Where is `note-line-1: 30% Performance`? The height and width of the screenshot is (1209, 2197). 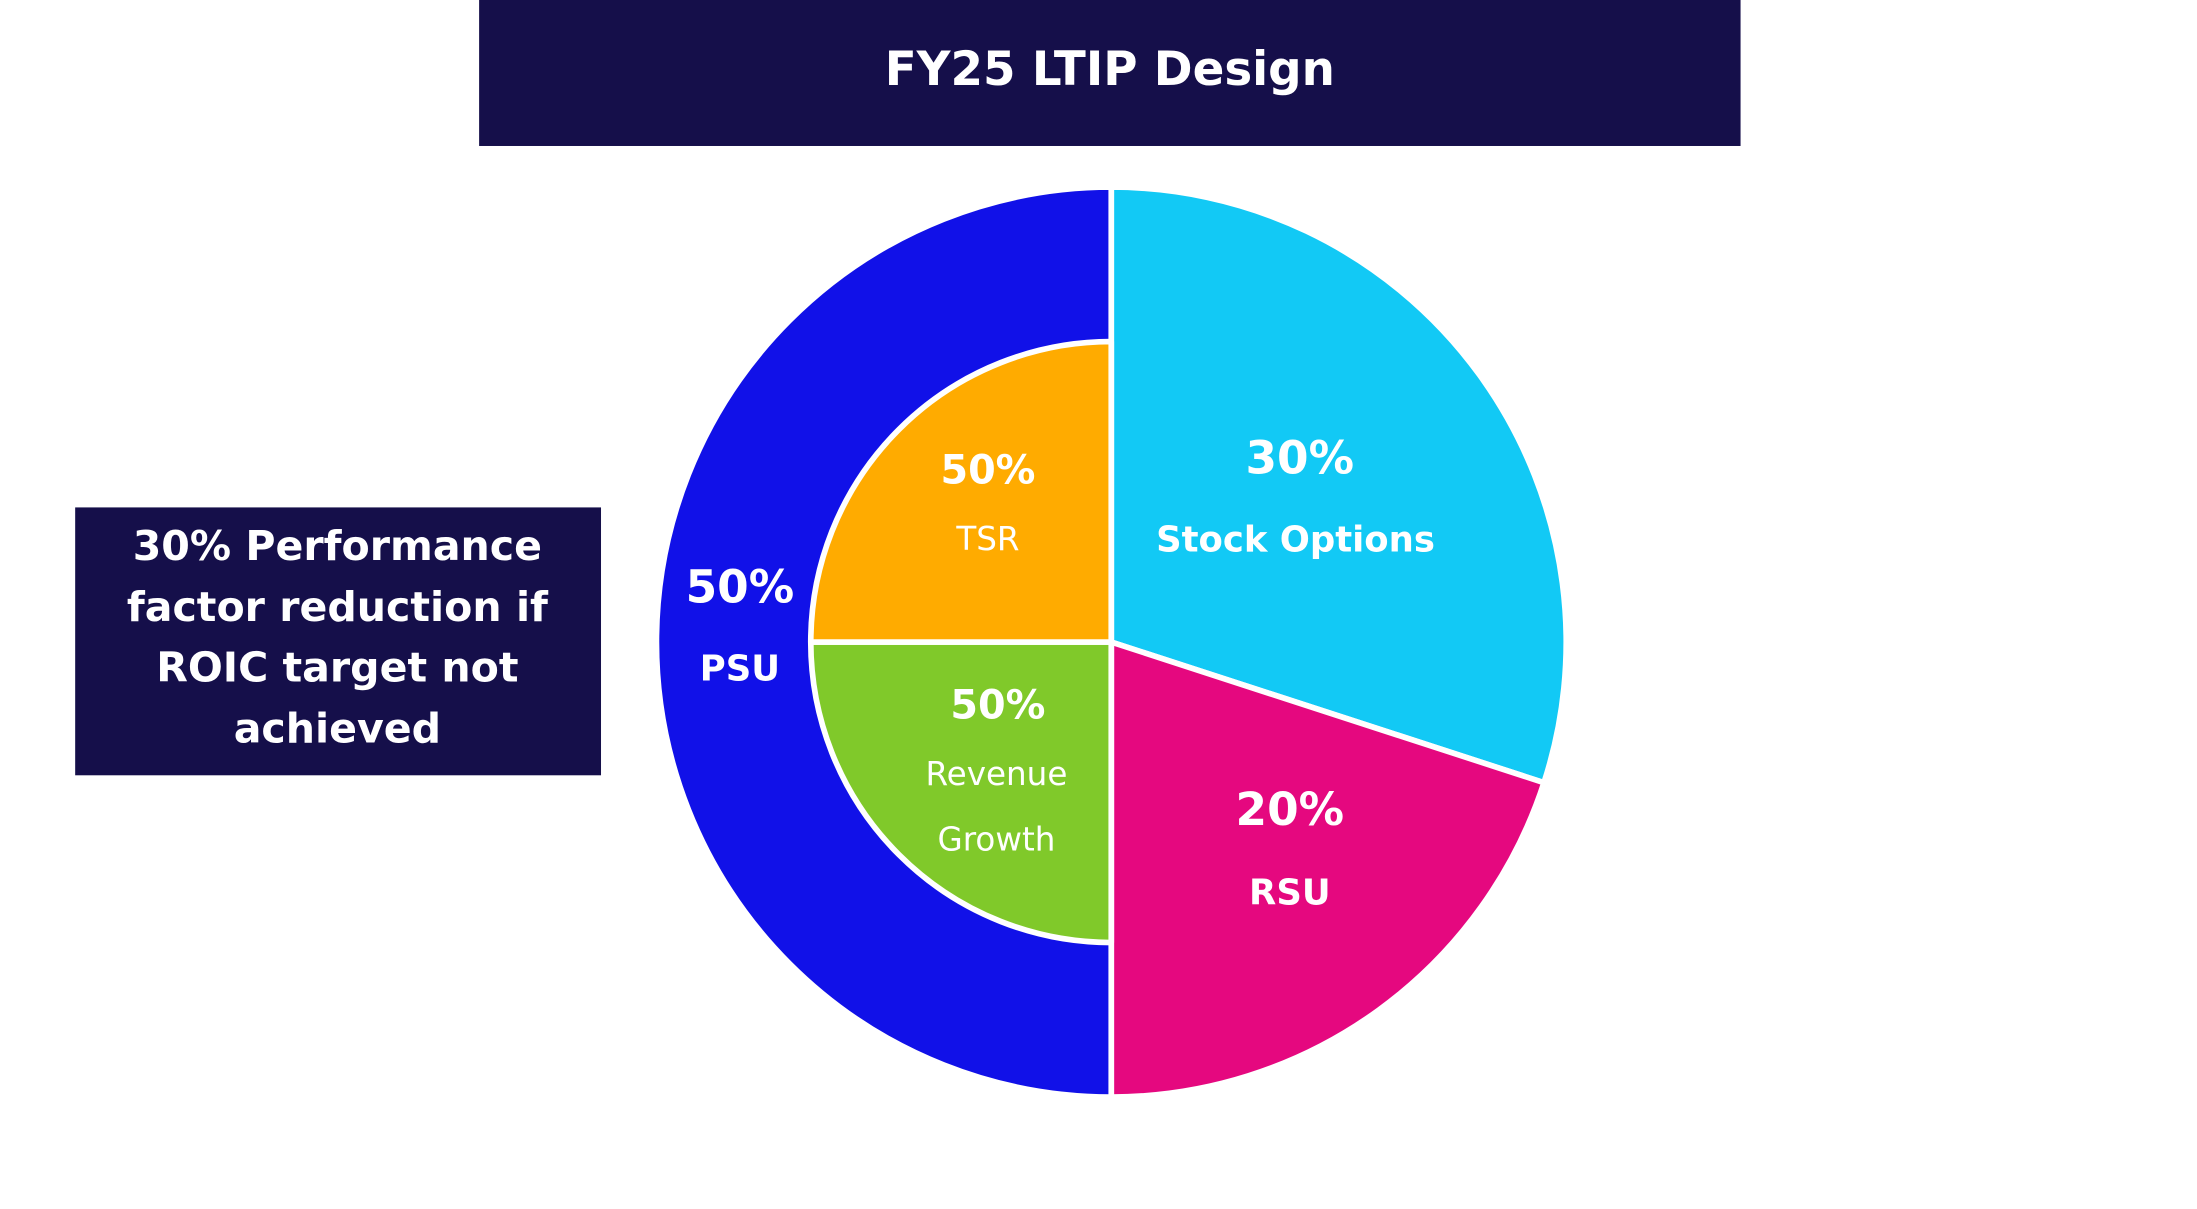
note-line-1: 30% Performance is located at coordinates (337, 546).